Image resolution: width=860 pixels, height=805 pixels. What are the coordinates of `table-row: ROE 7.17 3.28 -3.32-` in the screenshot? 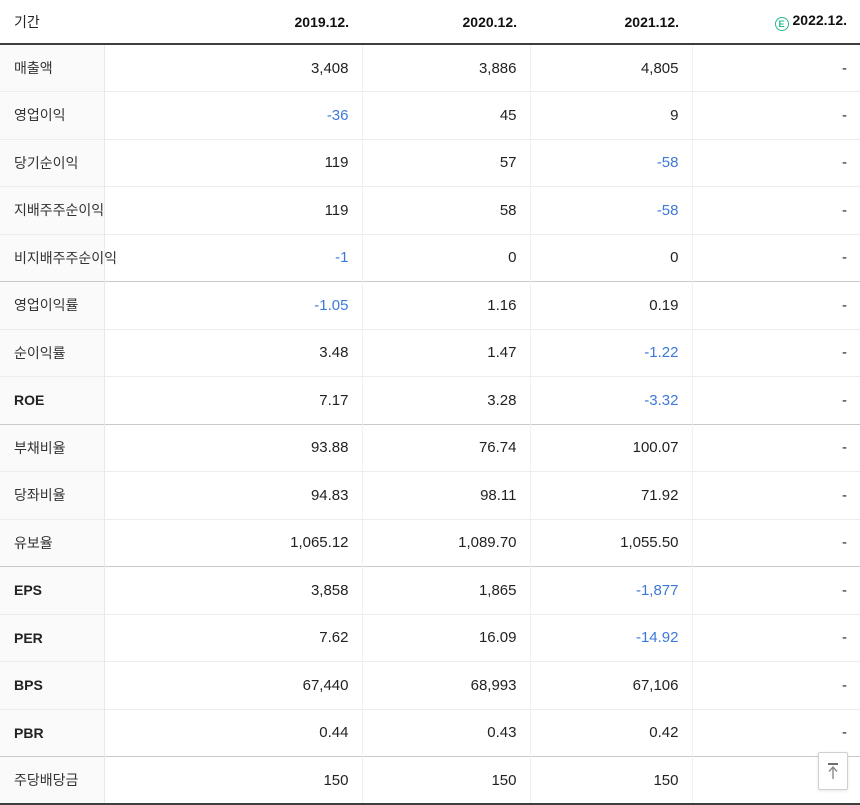 It's located at (430, 400).